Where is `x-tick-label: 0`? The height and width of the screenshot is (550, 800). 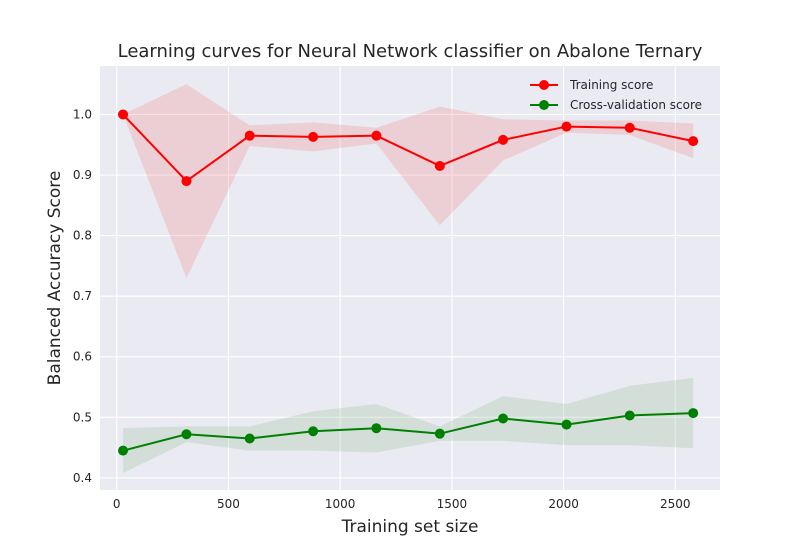 x-tick-label: 0 is located at coordinates (117, 504).